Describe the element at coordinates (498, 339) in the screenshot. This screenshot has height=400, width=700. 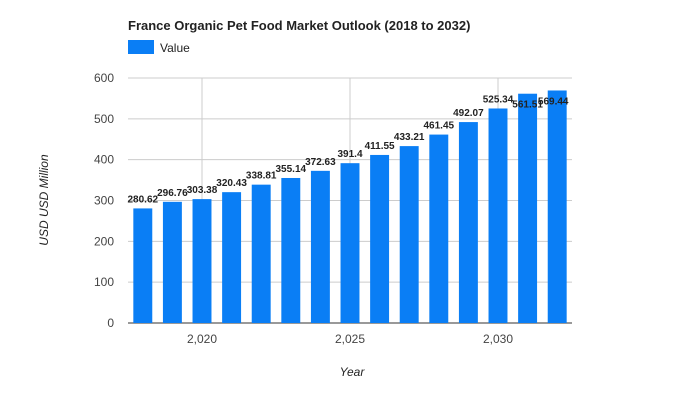
I see `x-tick-label: 2,030` at that location.